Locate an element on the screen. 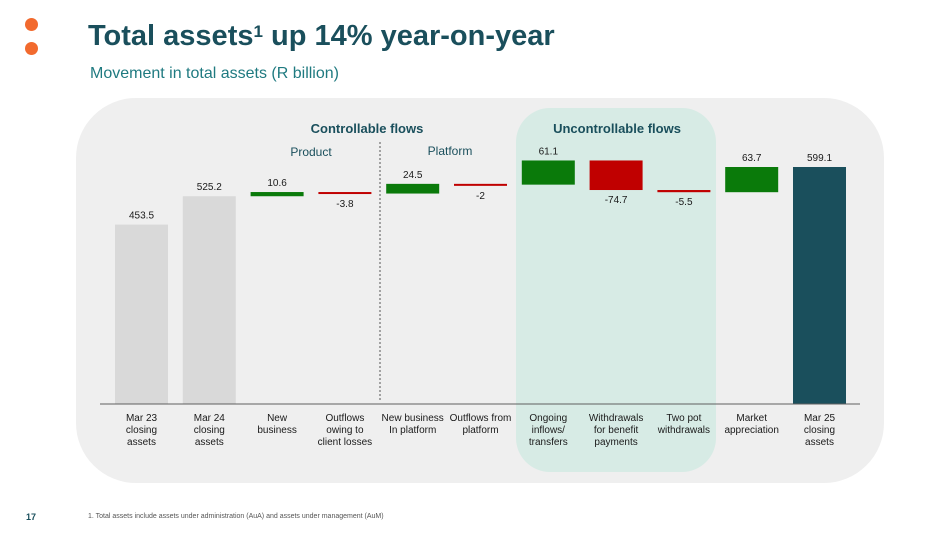  category-label-4: New business In platform is located at coordinates (413, 425).